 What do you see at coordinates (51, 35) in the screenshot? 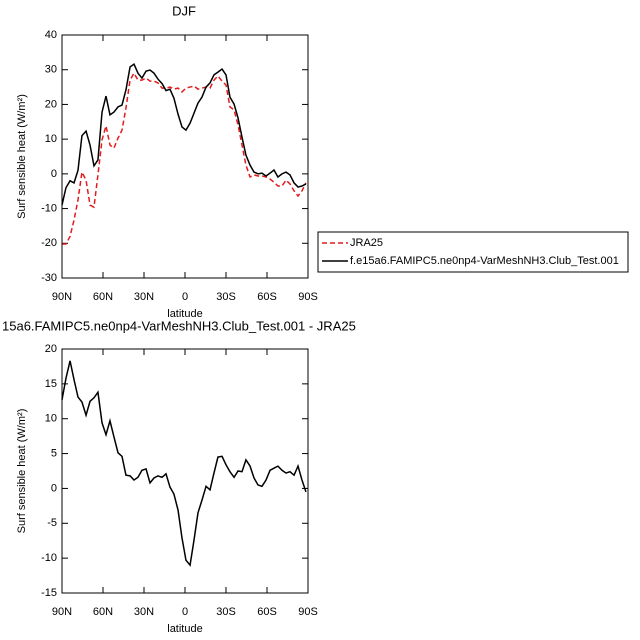
I see `y-tick-label: 40` at bounding box center [51, 35].